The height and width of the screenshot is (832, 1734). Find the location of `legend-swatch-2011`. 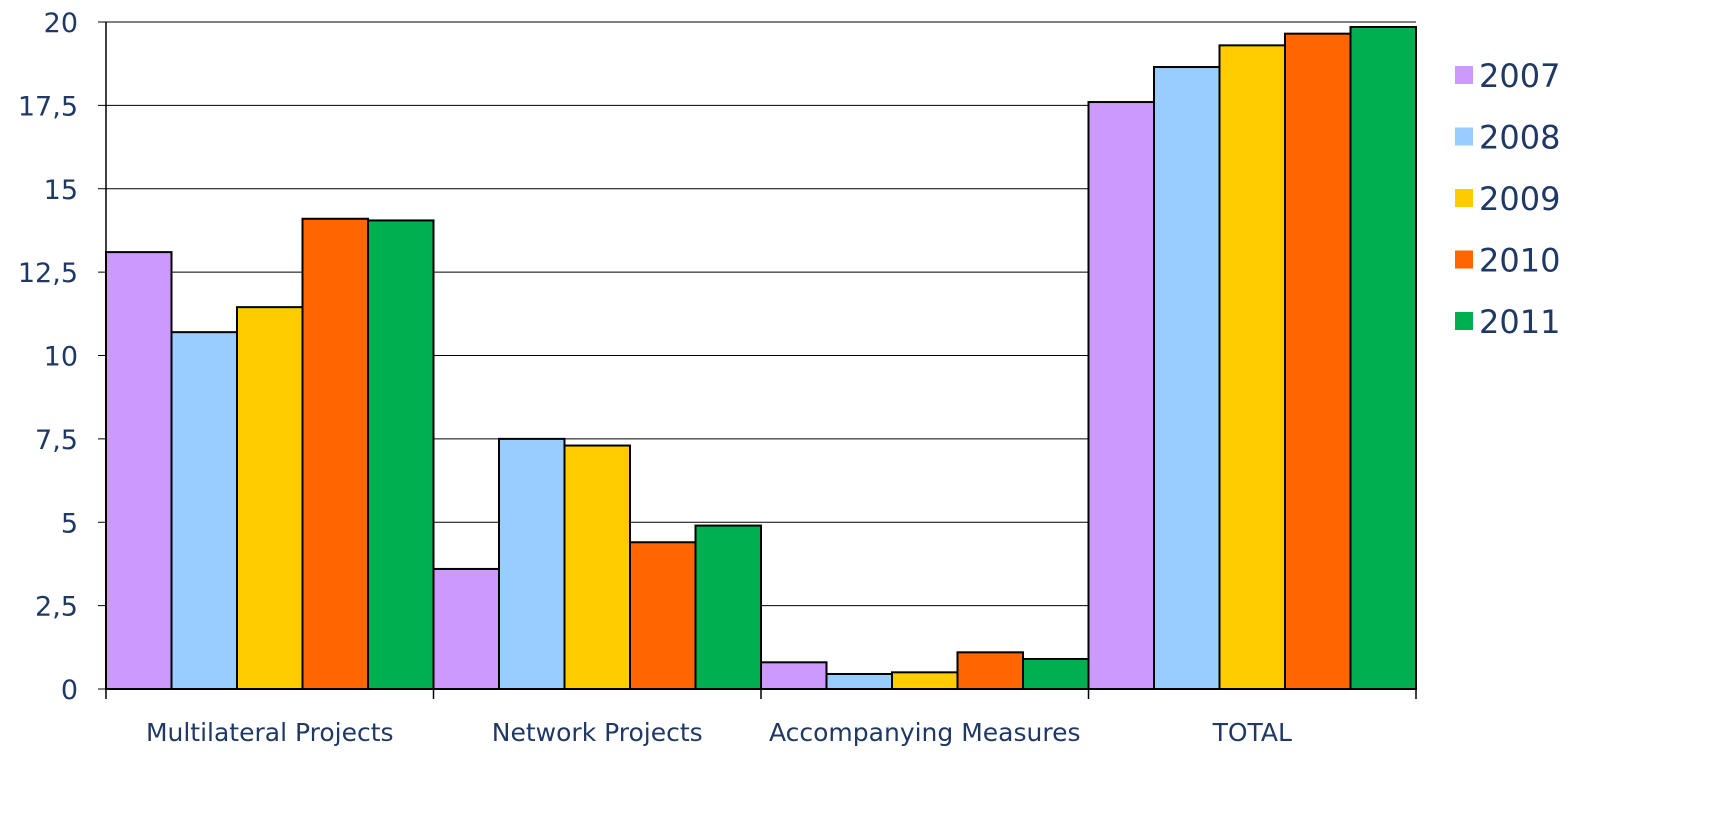

legend-swatch-2011 is located at coordinates (1464, 321).